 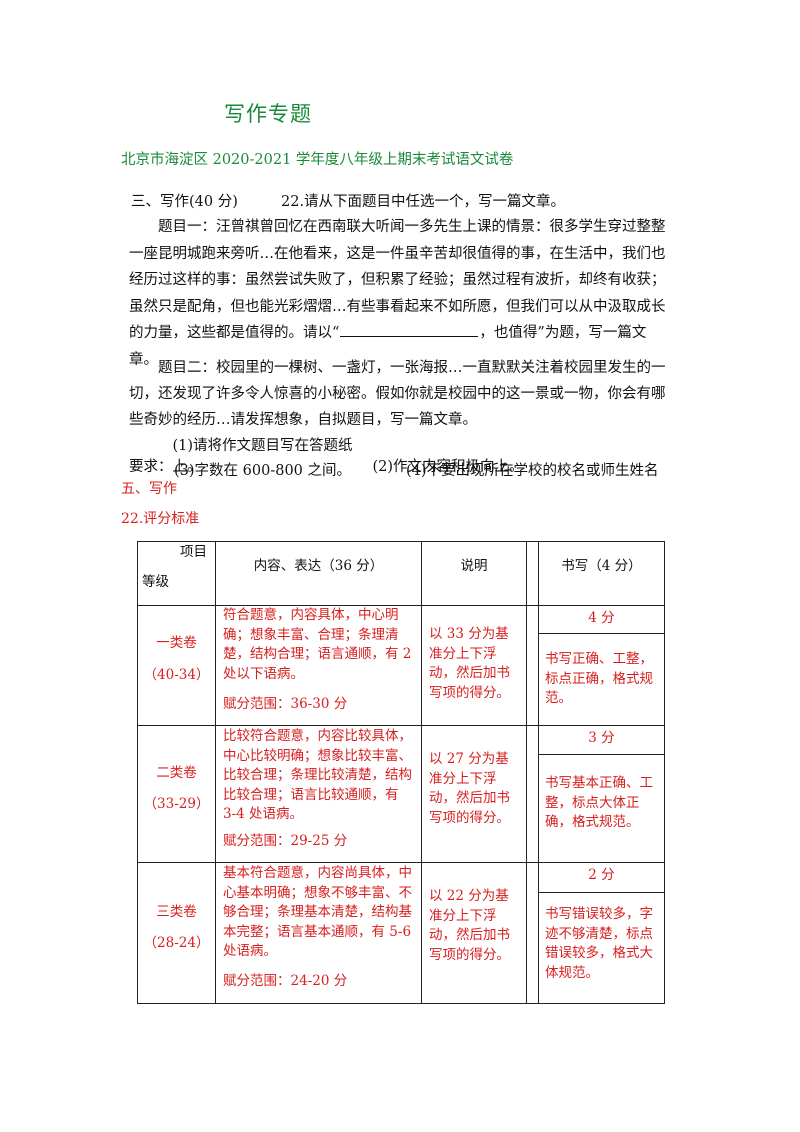 What do you see at coordinates (160, 519) in the screenshot?
I see `answer-item: 22.评分标准` at bounding box center [160, 519].